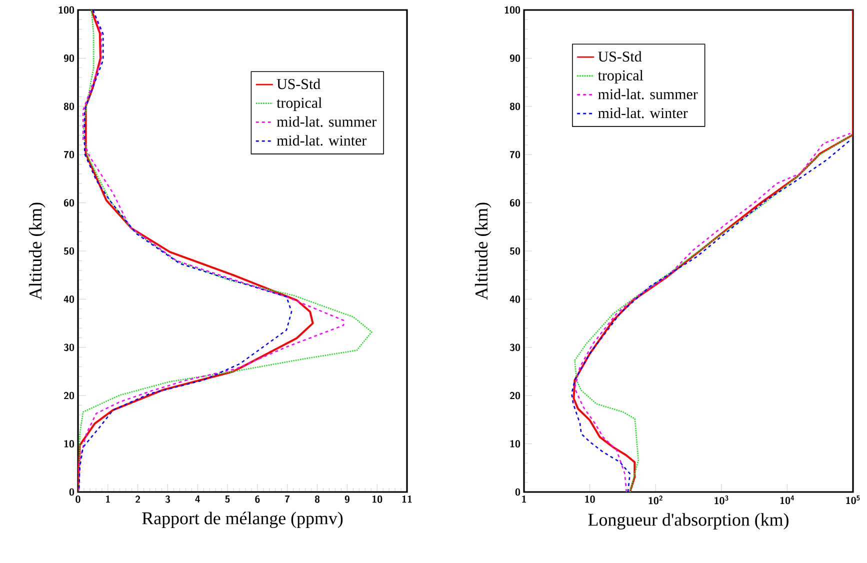  I want to click on x-tick-label: 9, so click(347, 499).